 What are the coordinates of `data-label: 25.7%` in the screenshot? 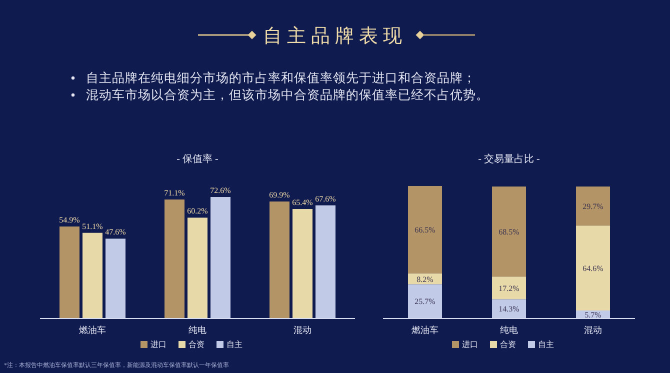 It's located at (425, 301).